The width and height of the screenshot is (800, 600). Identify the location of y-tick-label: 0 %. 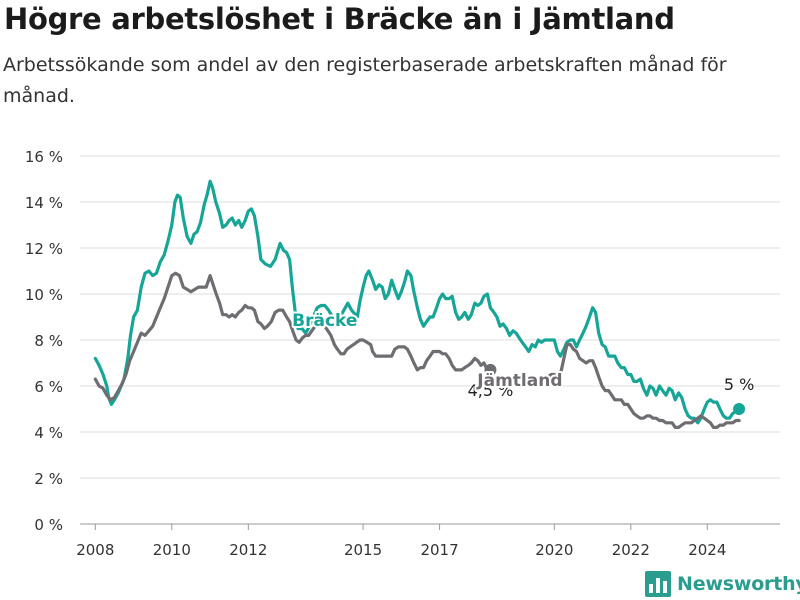
(48, 525).